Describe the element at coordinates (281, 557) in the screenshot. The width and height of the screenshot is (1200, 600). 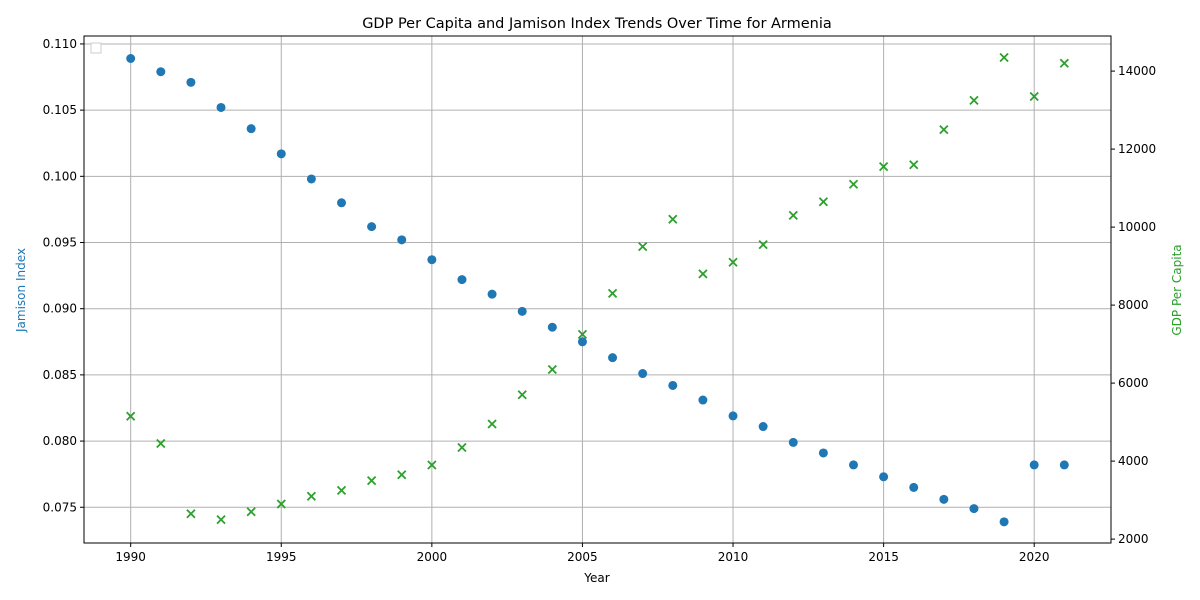
I see `x-tick-label: 1995` at that location.